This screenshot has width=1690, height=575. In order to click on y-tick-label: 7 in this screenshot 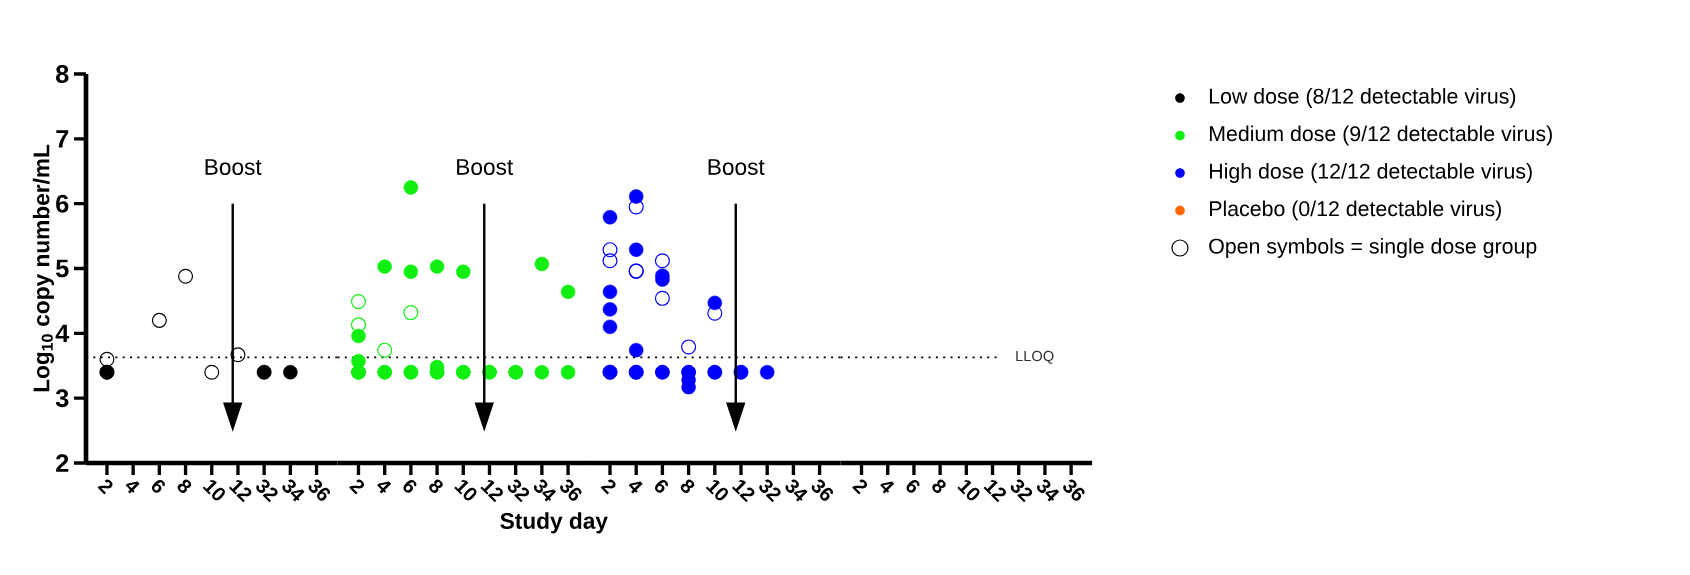, I will do `click(62, 139)`.